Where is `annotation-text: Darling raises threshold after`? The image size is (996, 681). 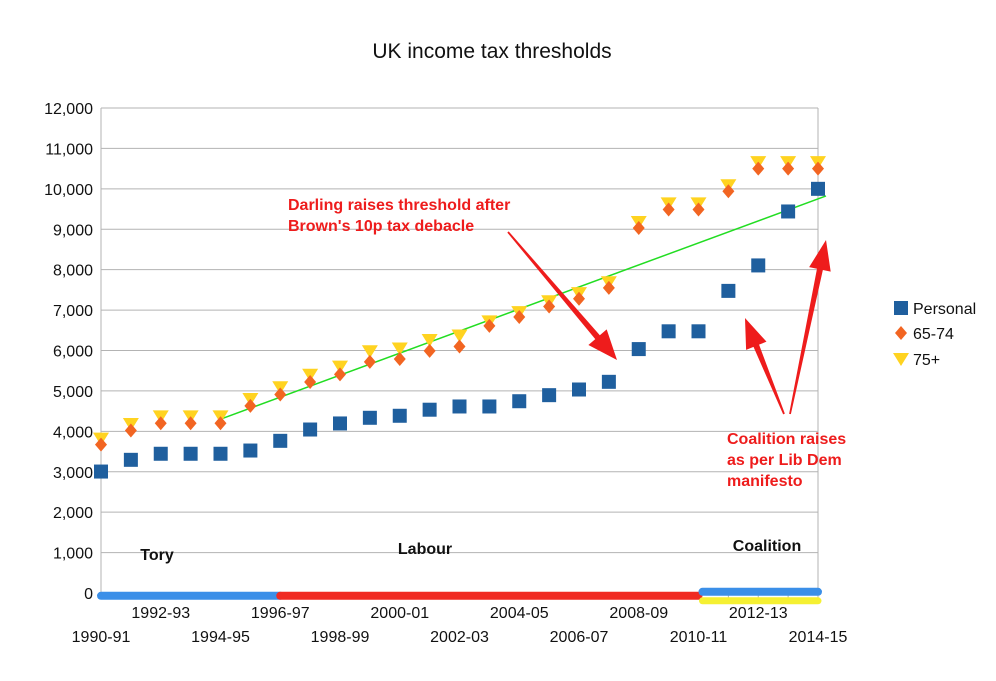
annotation-text: Darling raises threshold after is located at coordinates (399, 205).